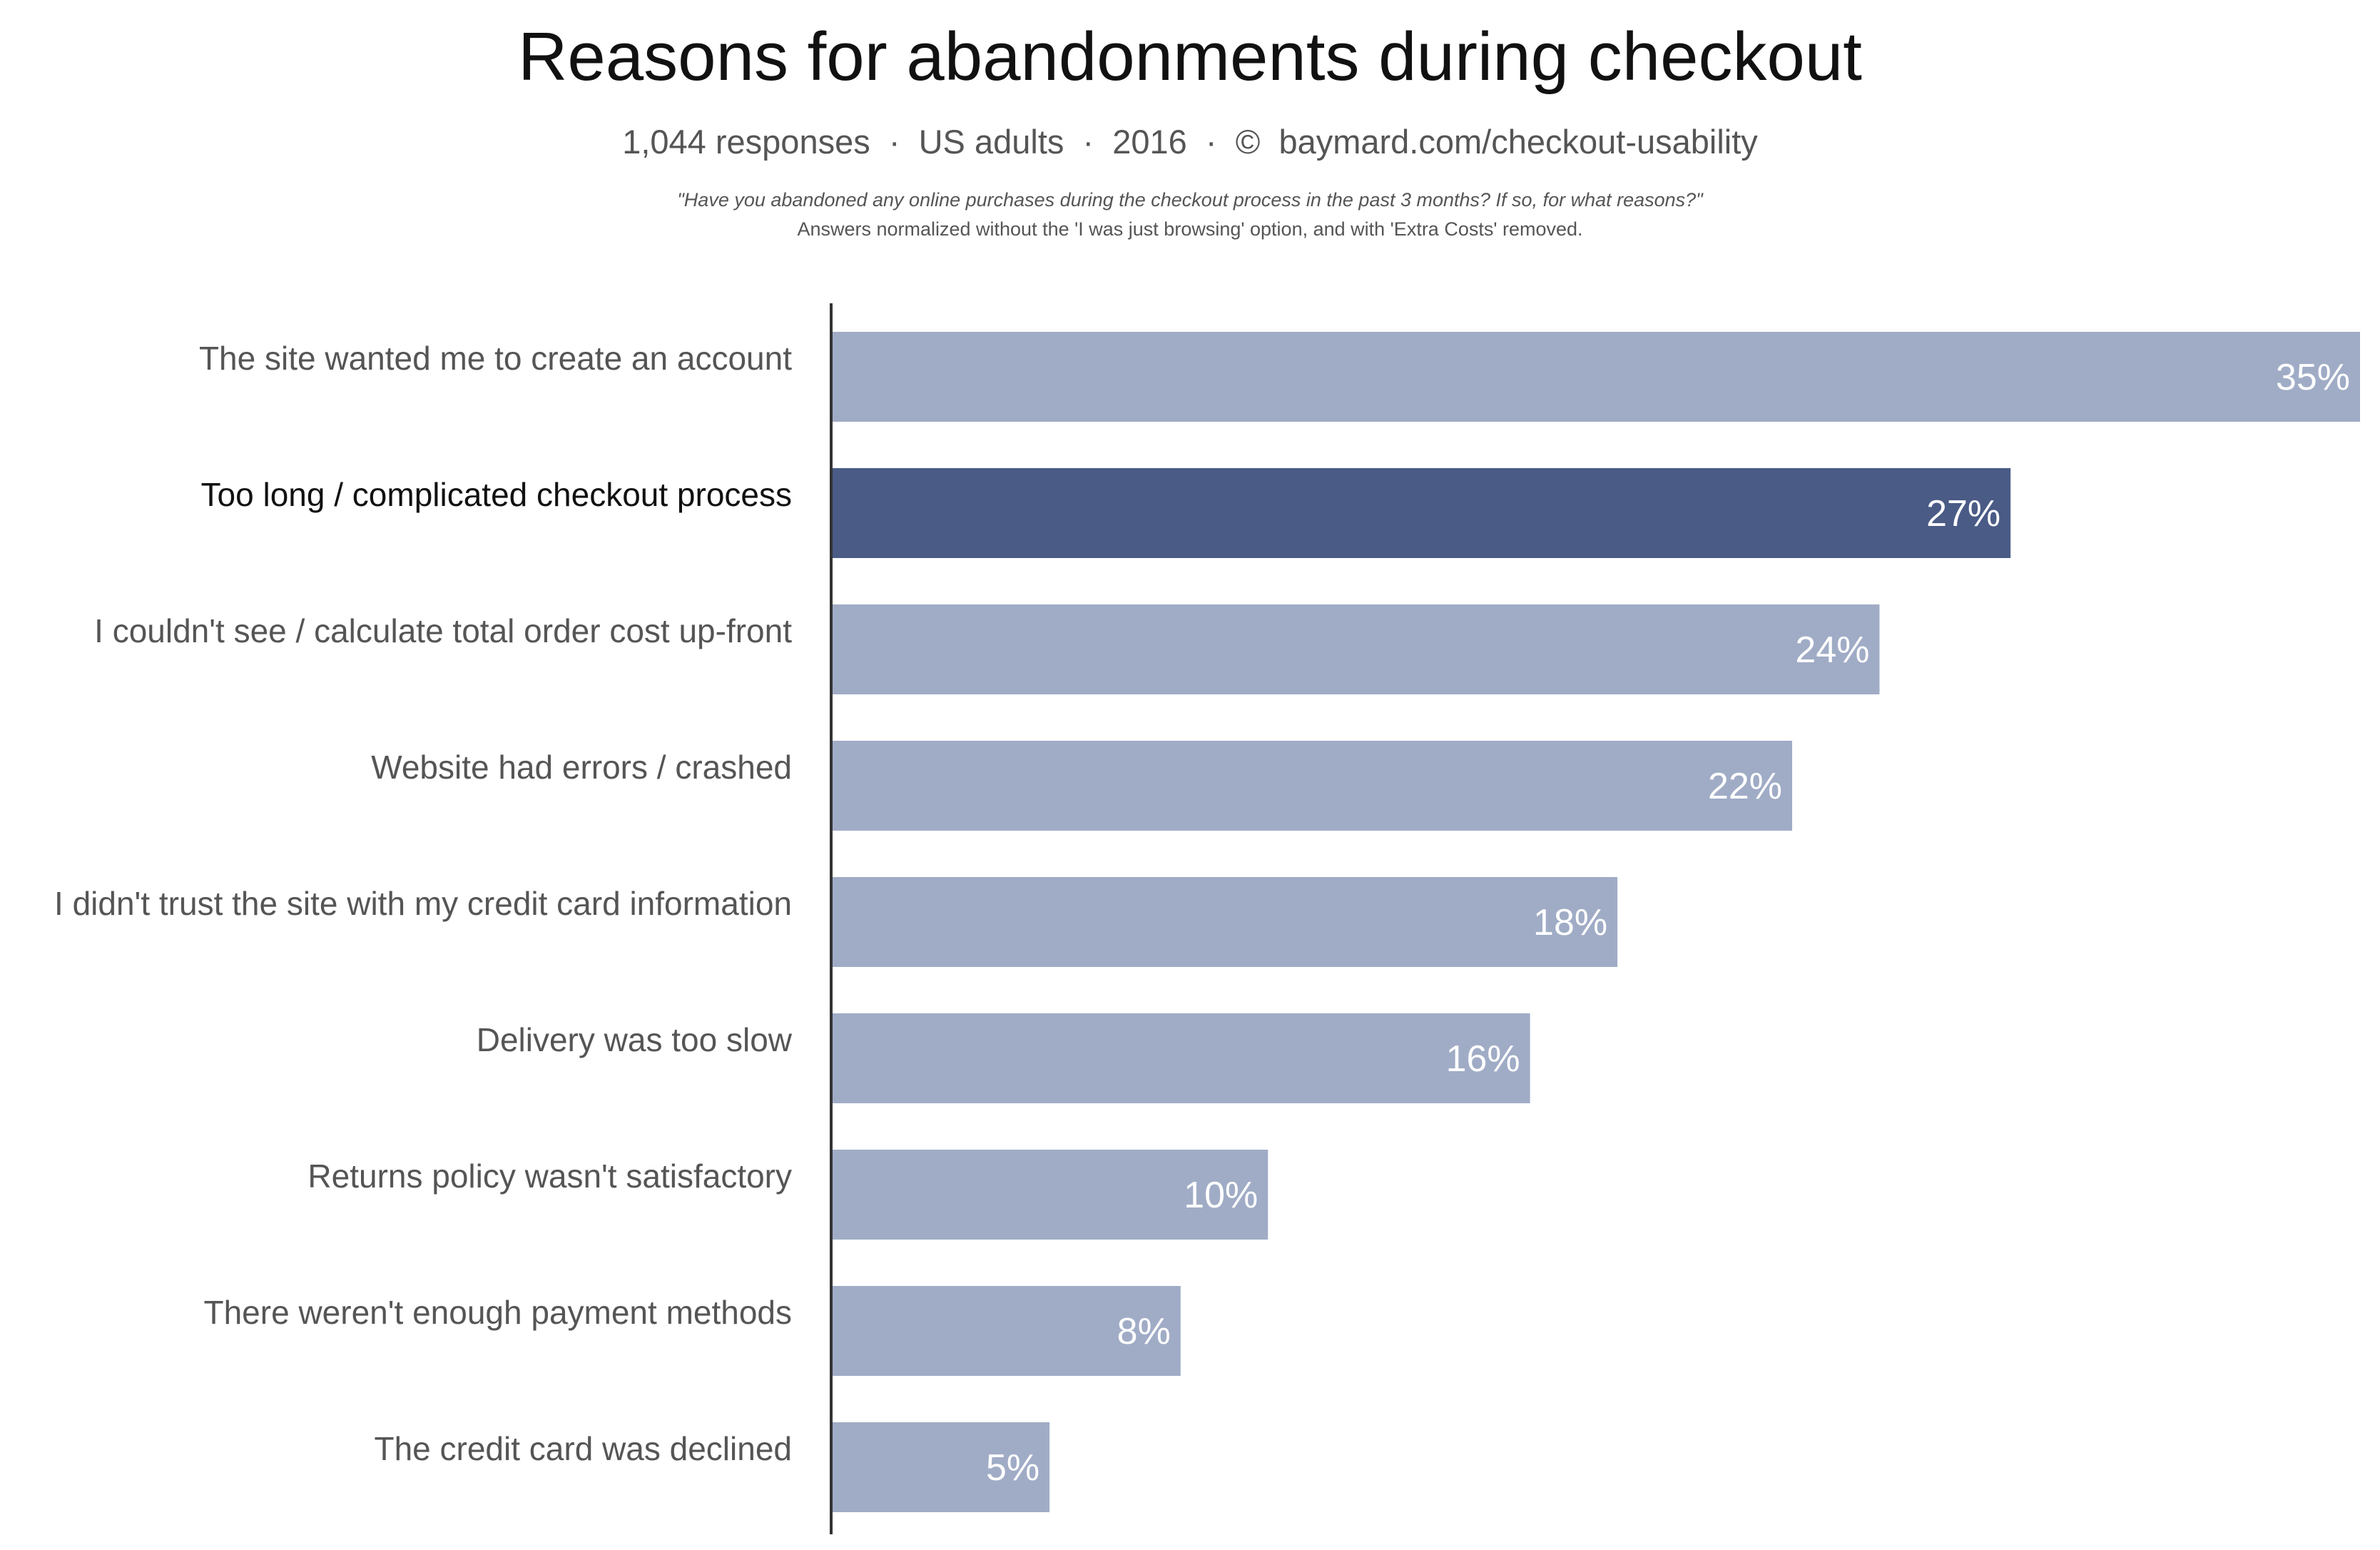 The height and width of the screenshot is (1550, 2380). What do you see at coordinates (496, 495) in the screenshot?
I see `category-label-1: Too long / complicated checkout process` at bounding box center [496, 495].